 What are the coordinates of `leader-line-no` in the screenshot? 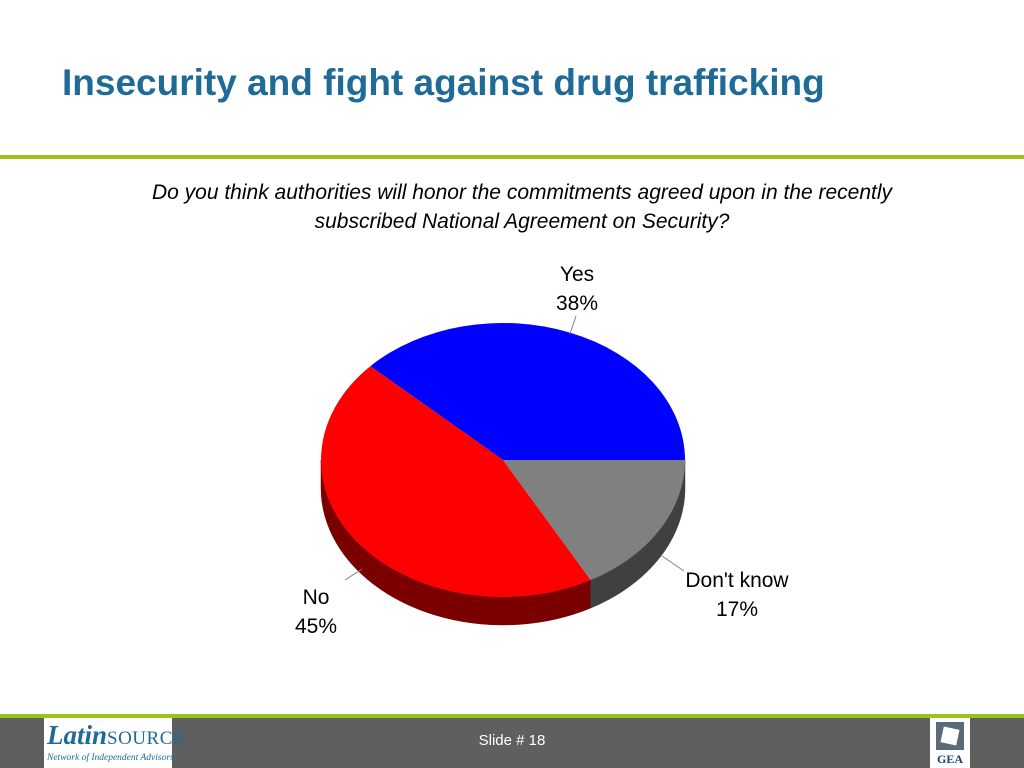 It's located at (353, 574).